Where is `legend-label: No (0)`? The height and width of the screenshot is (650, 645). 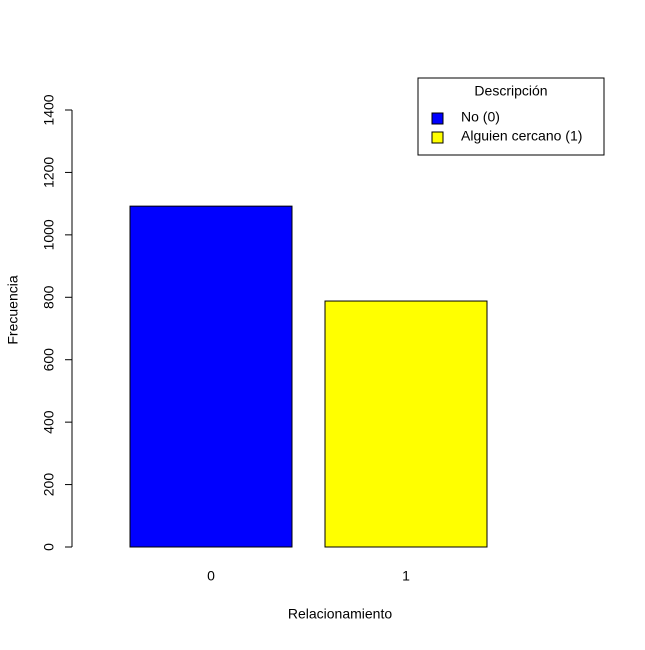 legend-label: No (0) is located at coordinates (480, 117).